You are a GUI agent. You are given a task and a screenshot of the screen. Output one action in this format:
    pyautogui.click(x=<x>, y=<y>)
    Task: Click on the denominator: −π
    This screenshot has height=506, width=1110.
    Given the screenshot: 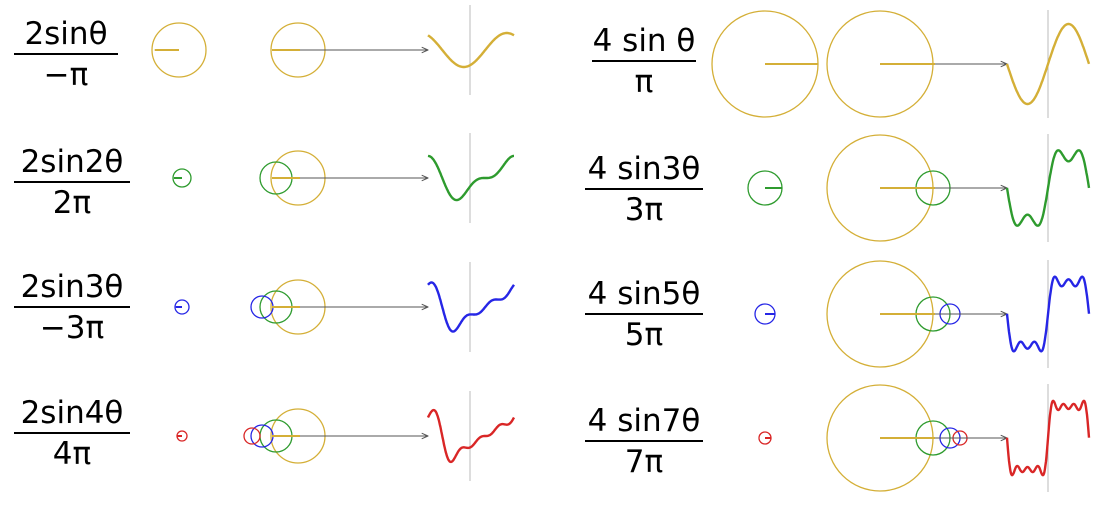 What is the action you would take?
    pyautogui.click(x=66, y=75)
    